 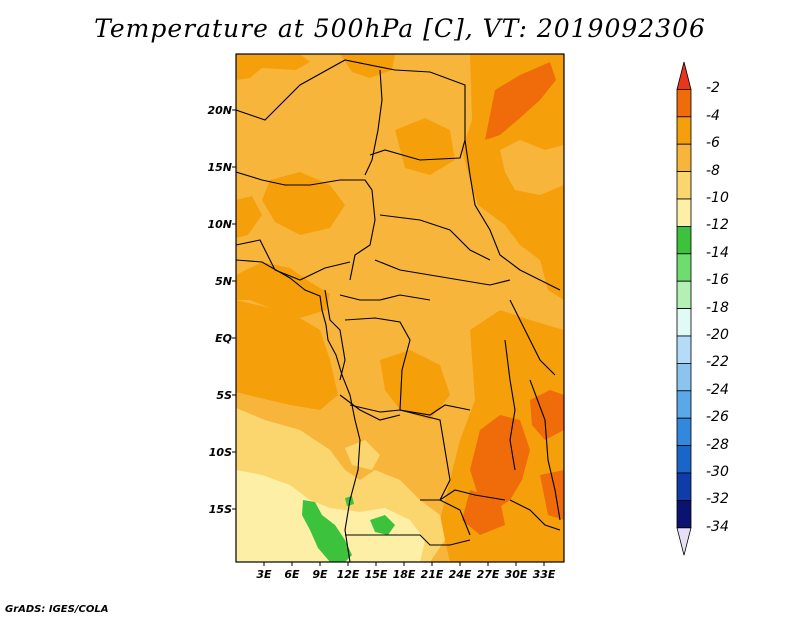 I want to click on lon-label-24e: 24E, so click(x=460, y=574).